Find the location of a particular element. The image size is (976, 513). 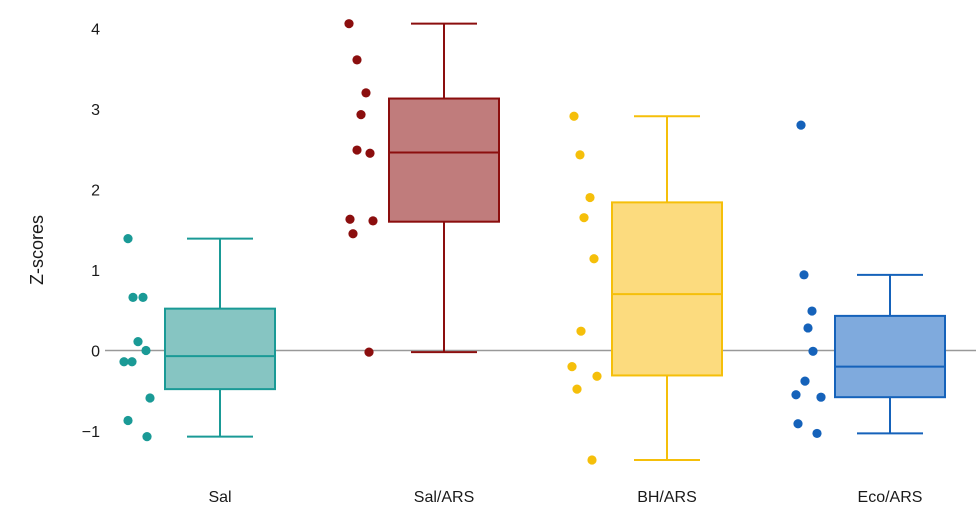

box-sal is located at coordinates (220, 337).